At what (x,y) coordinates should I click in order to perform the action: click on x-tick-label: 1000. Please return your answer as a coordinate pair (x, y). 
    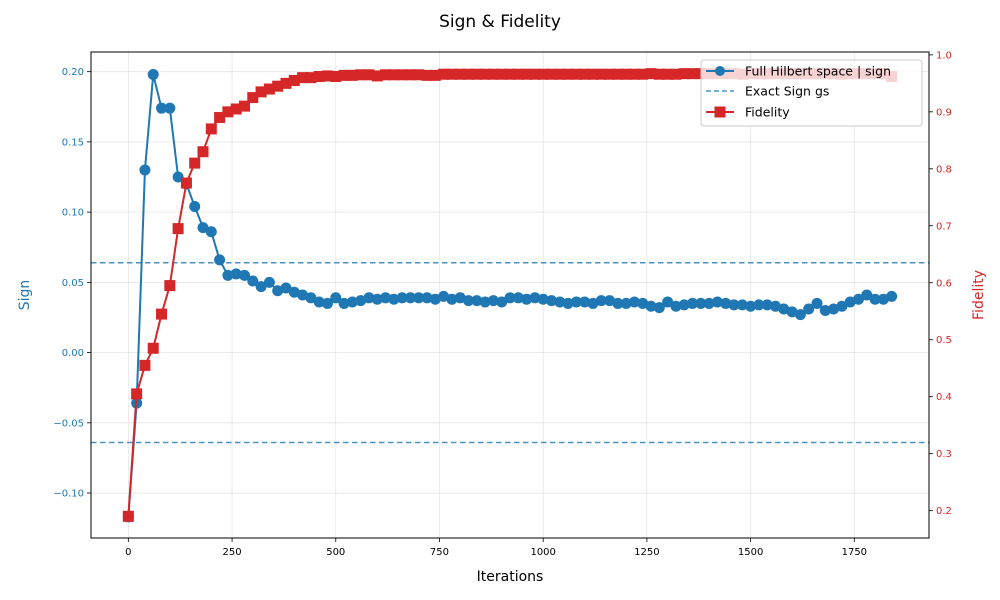
    Looking at the image, I should click on (542, 552).